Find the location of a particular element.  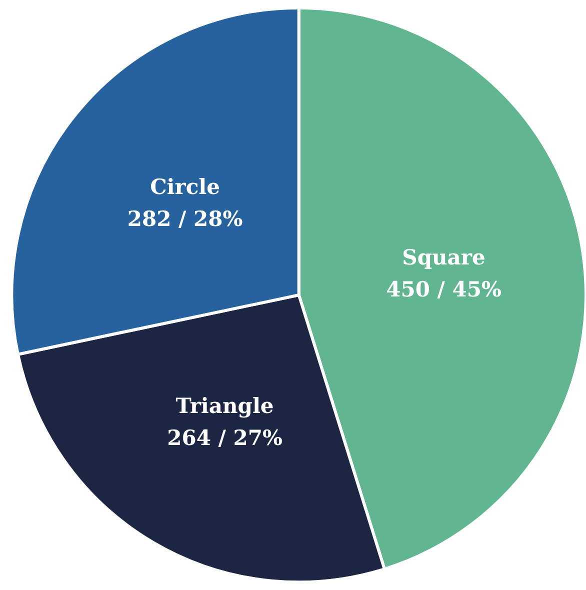

slice-label: Square is located at coordinates (444, 257).